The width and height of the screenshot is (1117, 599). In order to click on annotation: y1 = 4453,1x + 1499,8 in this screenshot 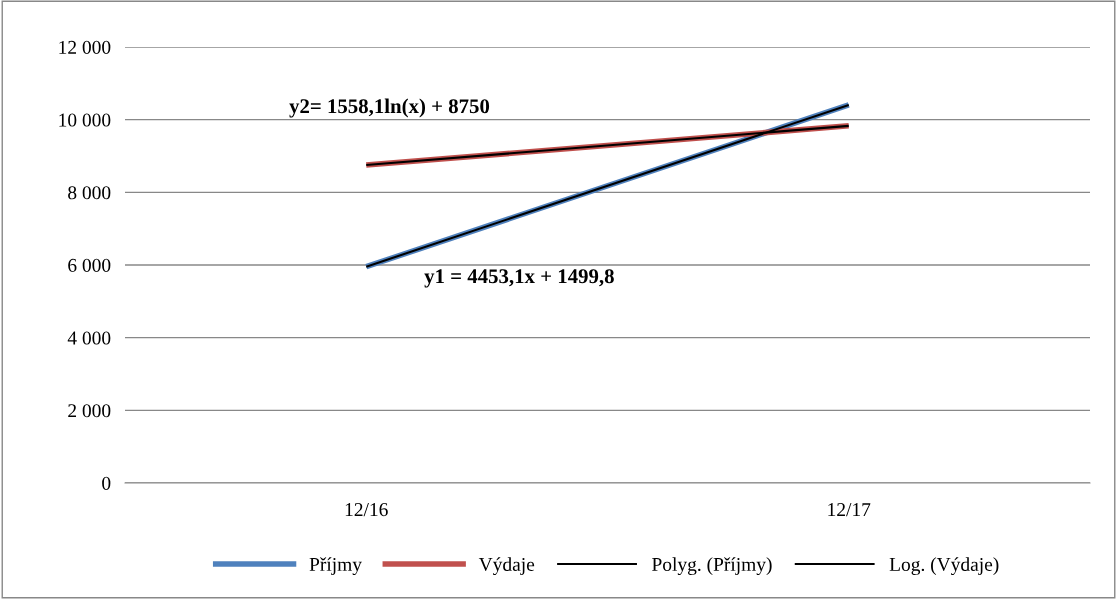, I will do `click(519, 278)`.